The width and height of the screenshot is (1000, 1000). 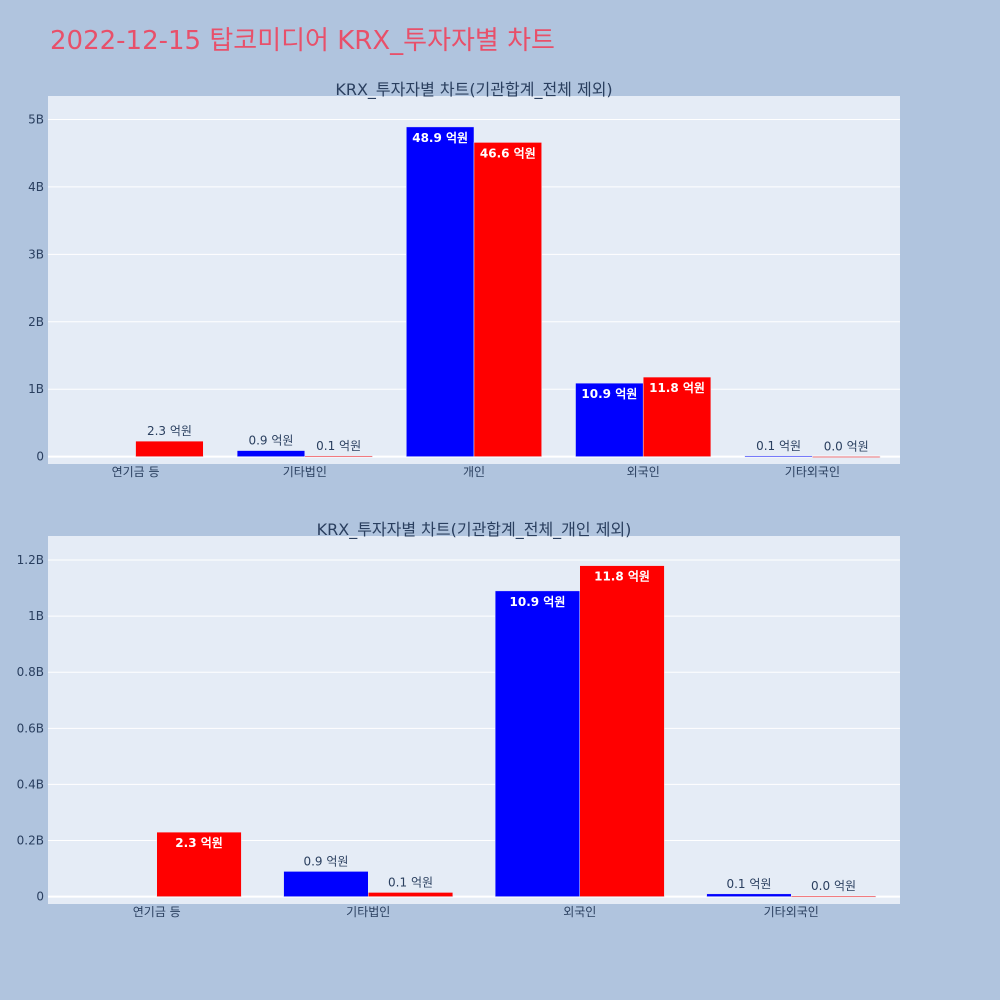 What do you see at coordinates (302, 41) in the screenshot?
I see `page-title: 2022-12-15 탑코미디어 KRX_투자자별 차트` at bounding box center [302, 41].